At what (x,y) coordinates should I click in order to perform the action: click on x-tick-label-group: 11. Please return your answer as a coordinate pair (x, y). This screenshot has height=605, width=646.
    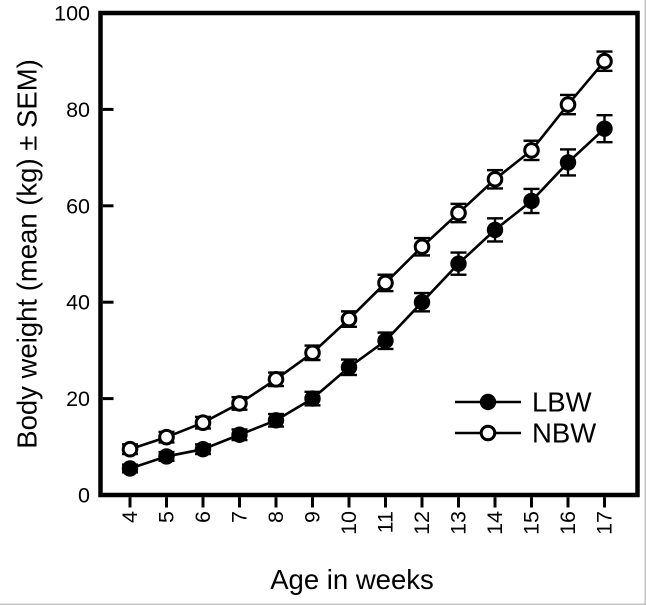
    Looking at the image, I should click on (386, 522).